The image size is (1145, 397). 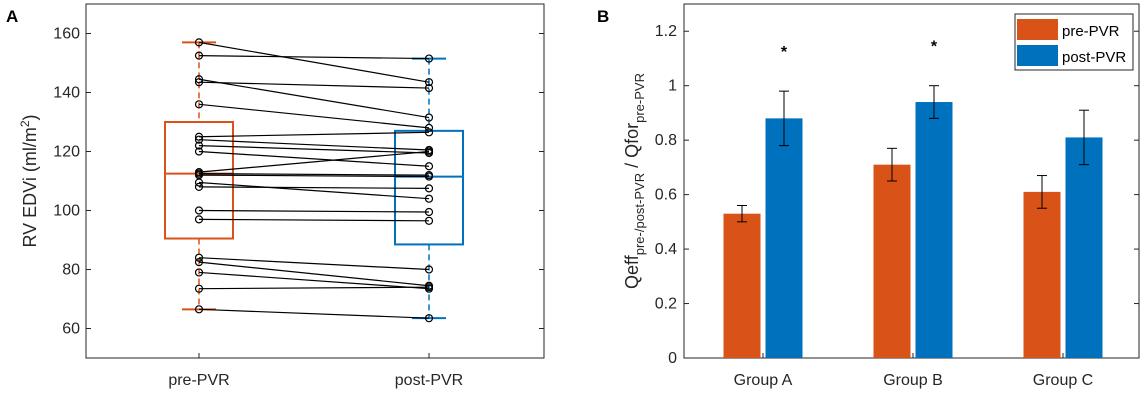 I want to click on y-tick-label: 140, so click(x=66, y=93).